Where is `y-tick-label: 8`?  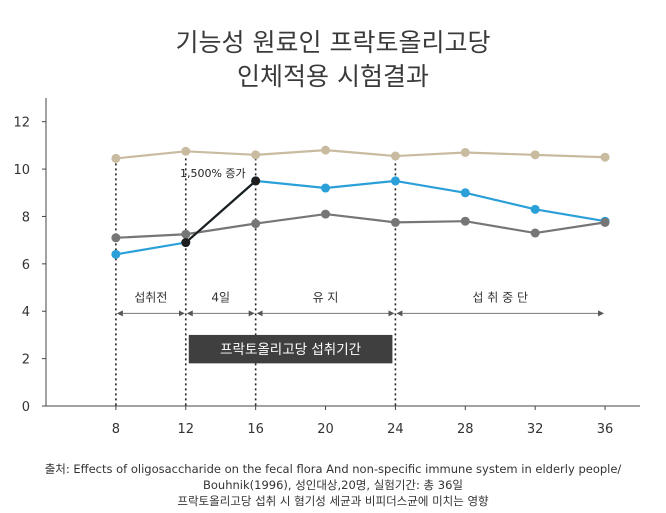
y-tick-label: 8 is located at coordinates (26, 217).